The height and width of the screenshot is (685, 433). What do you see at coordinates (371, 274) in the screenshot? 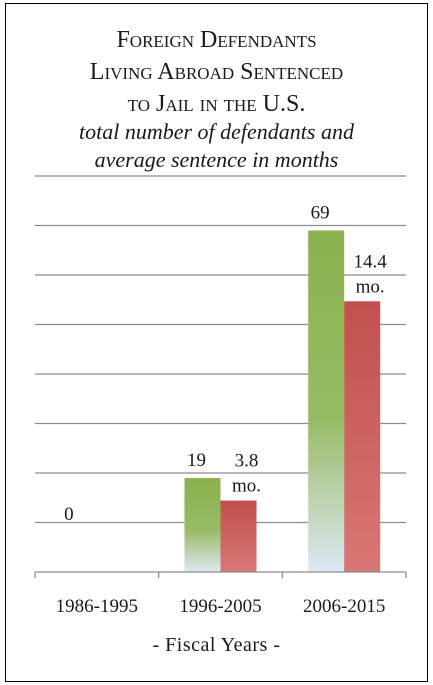
I see `data-label-sentence: 14.4 mo.` at bounding box center [371, 274].